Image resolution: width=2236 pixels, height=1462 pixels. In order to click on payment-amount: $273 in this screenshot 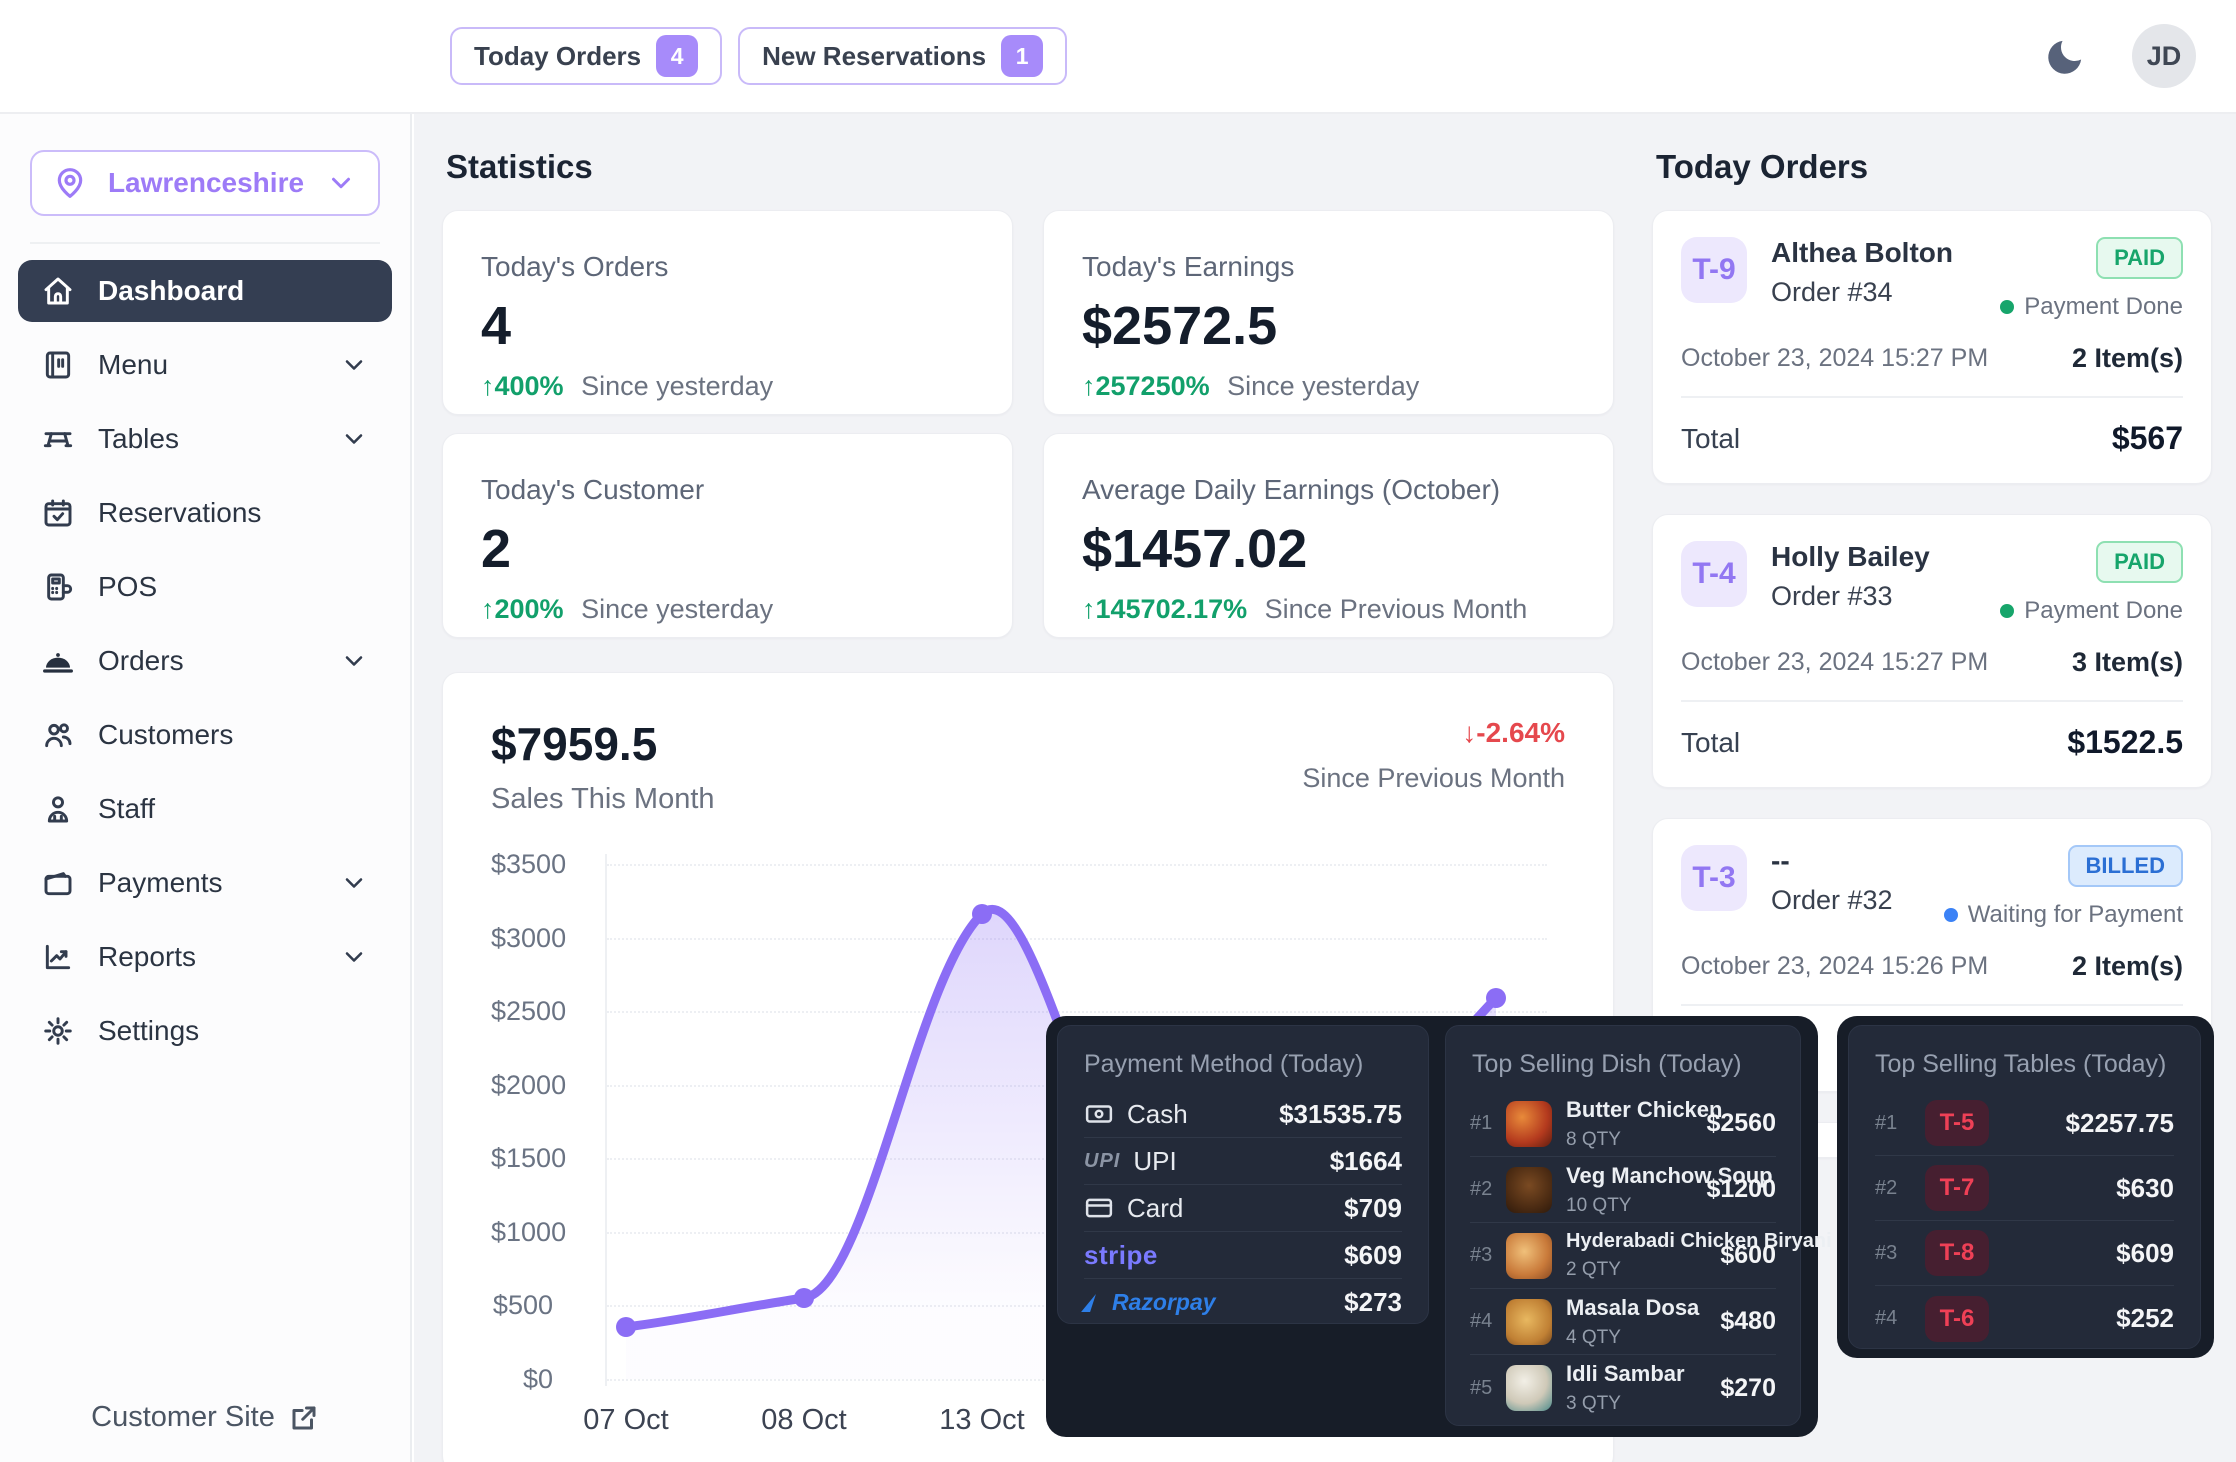, I will do `click(1373, 1302)`.